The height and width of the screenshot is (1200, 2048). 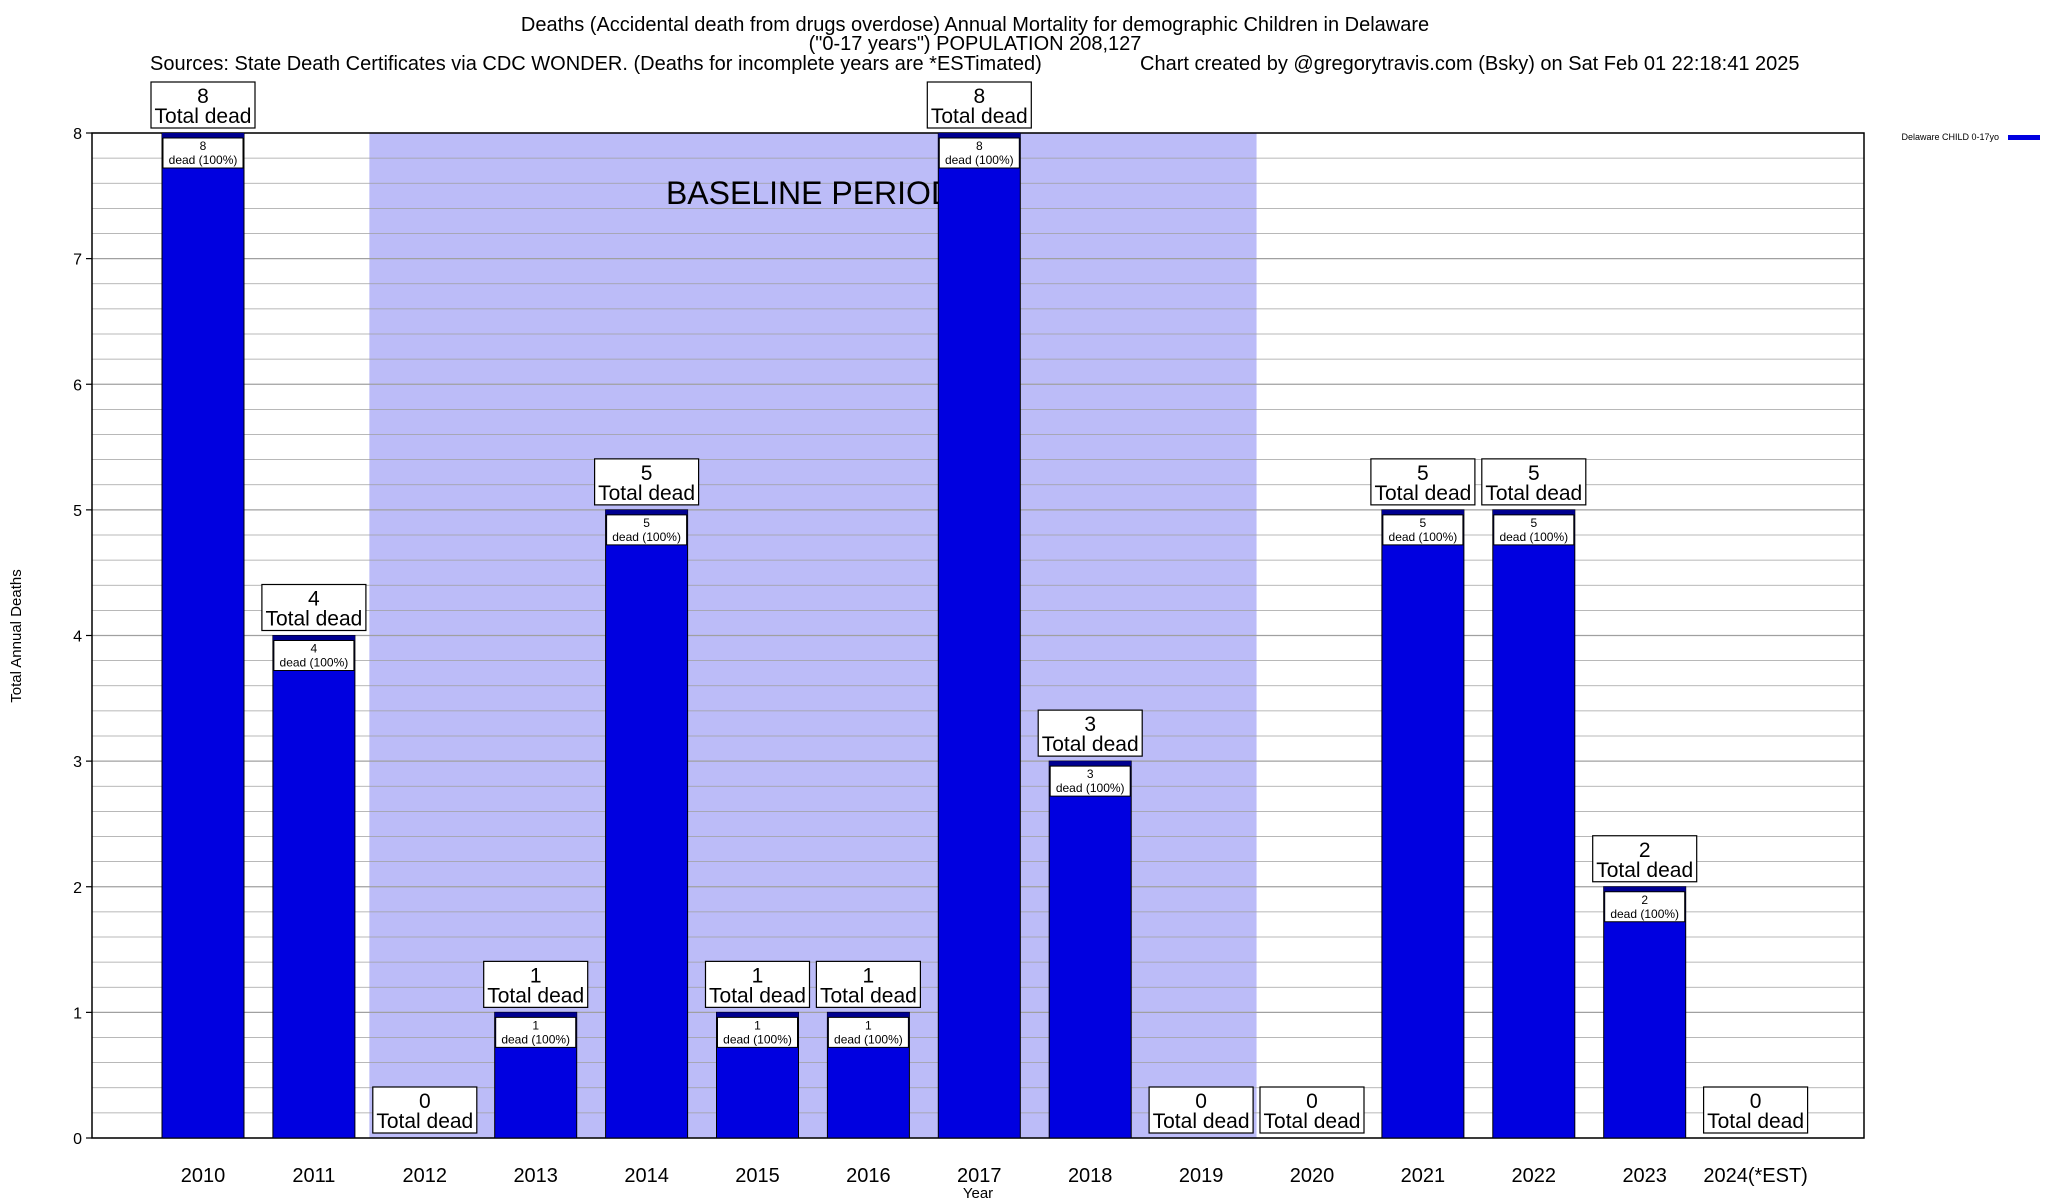 What do you see at coordinates (979, 146) in the screenshot?
I see `inner-label-value: 8` at bounding box center [979, 146].